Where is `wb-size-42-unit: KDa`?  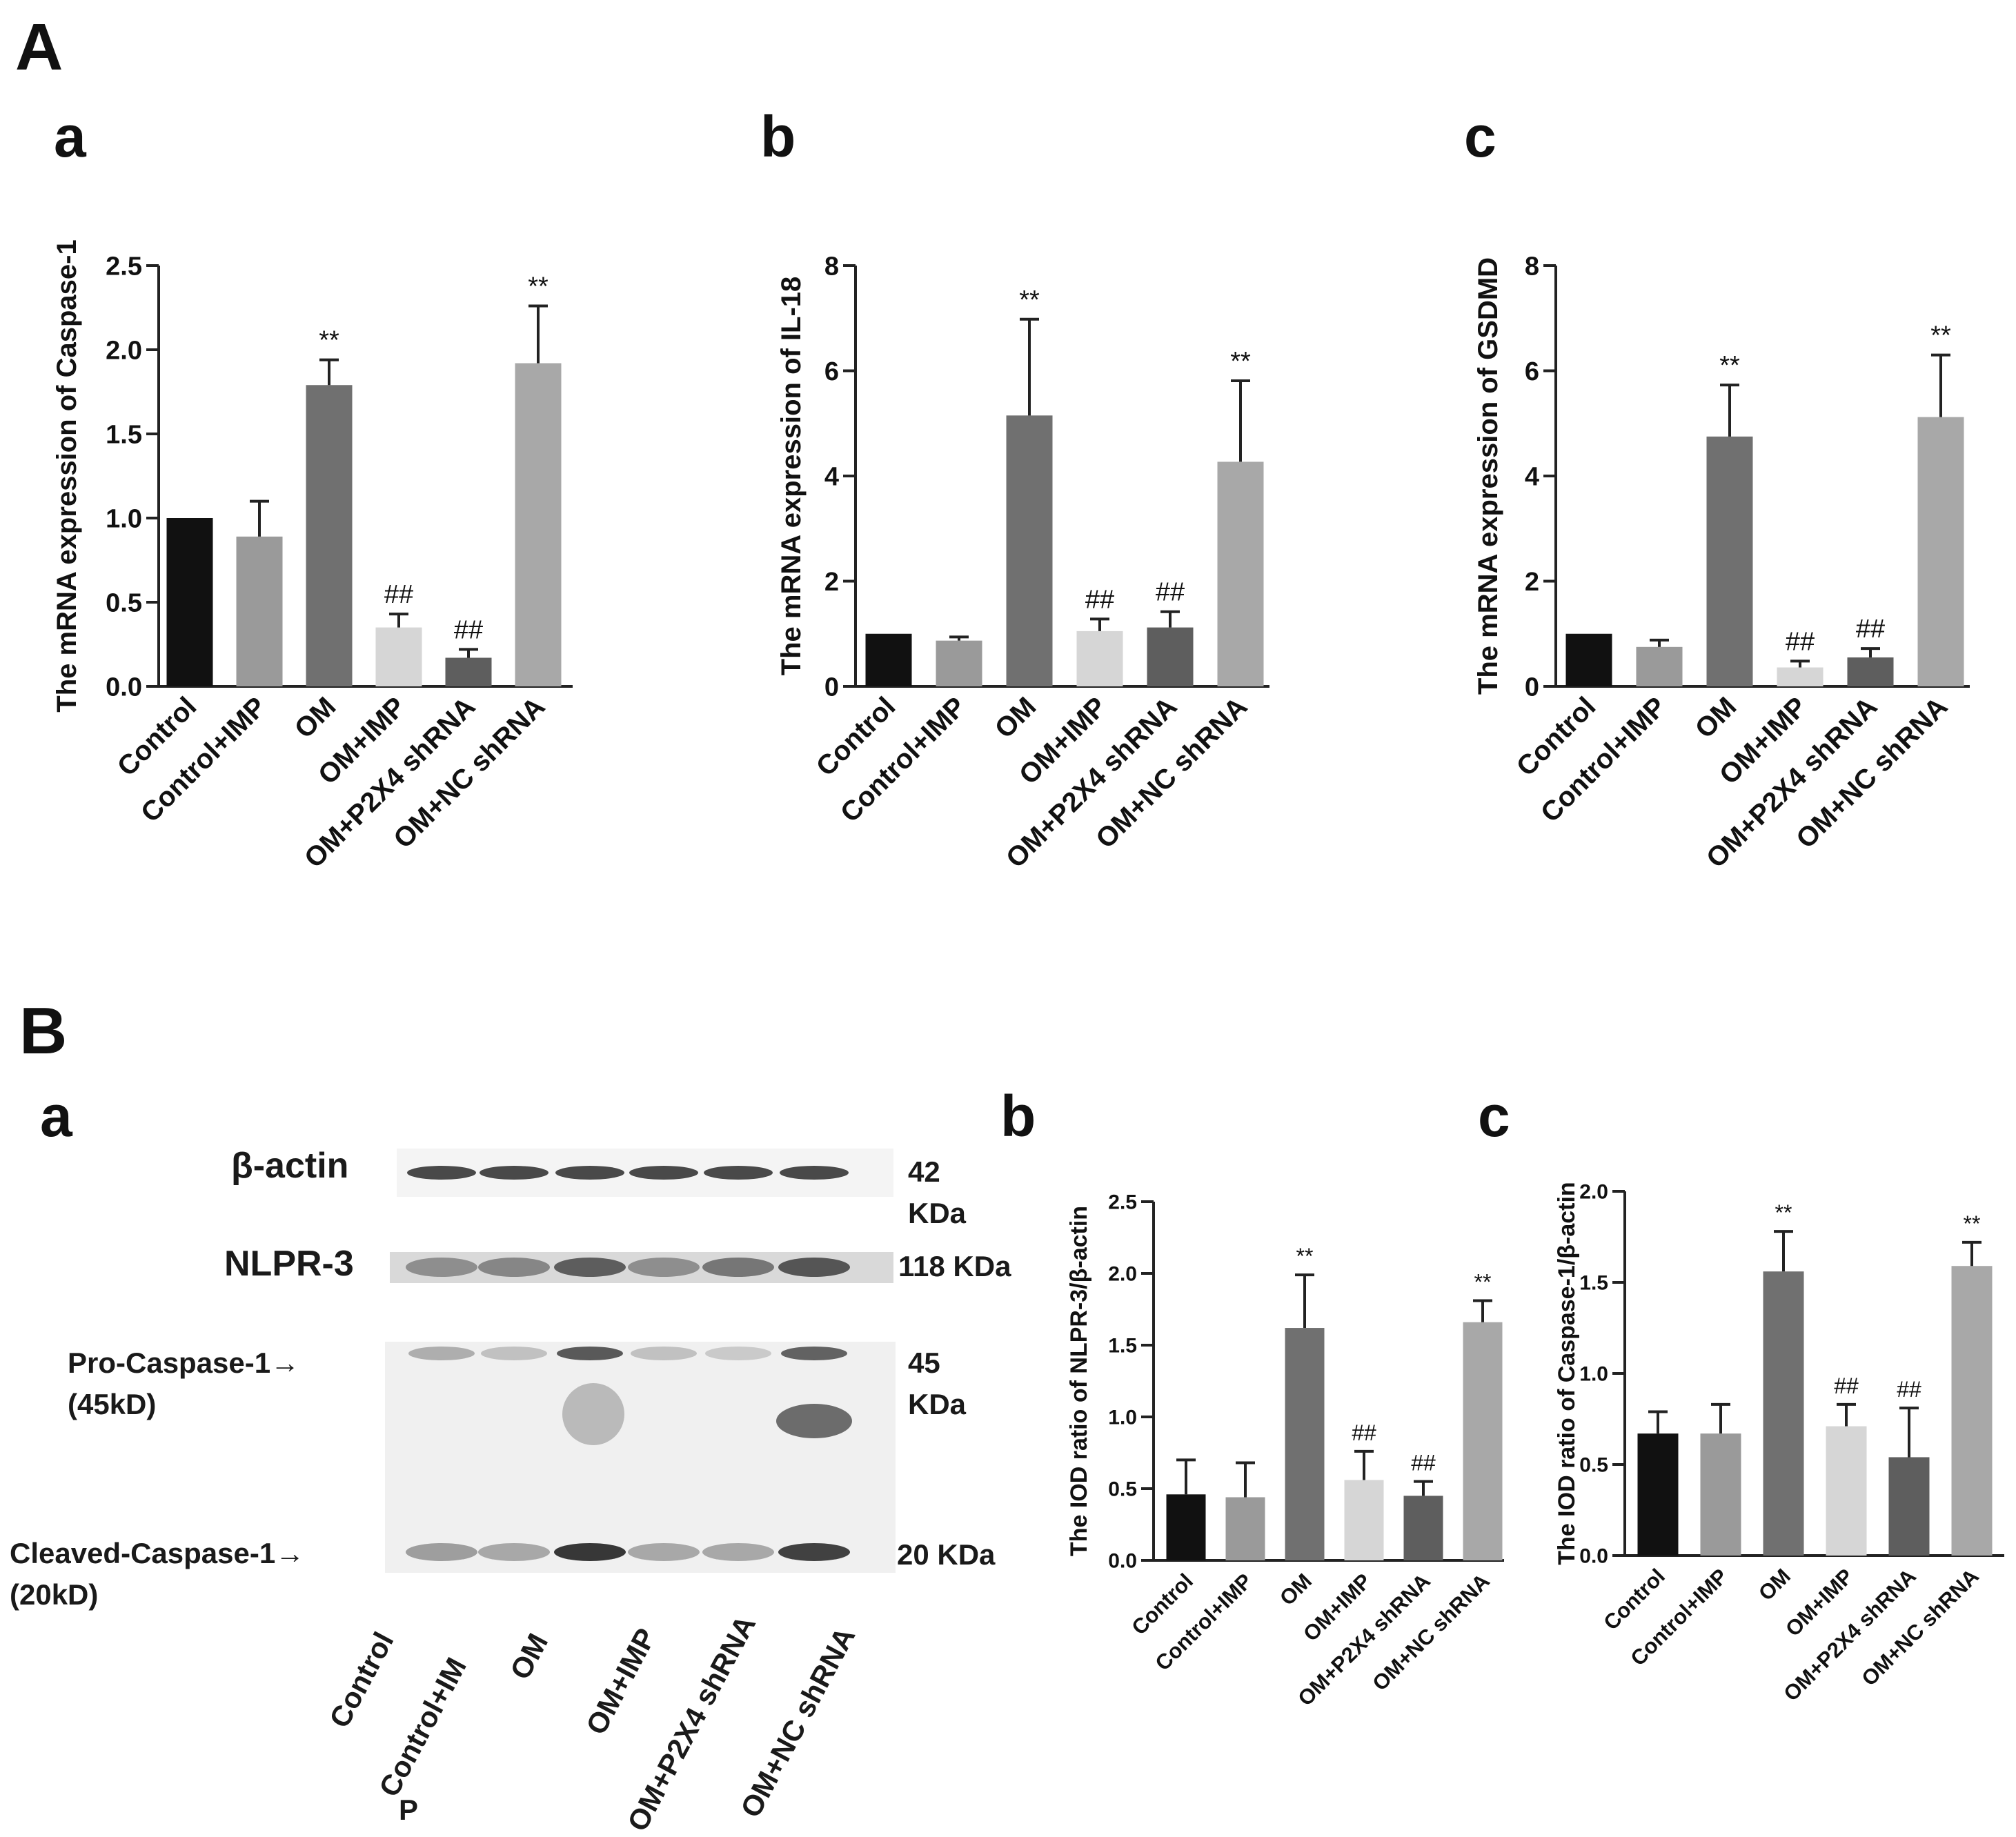 wb-size-42-unit: KDa is located at coordinates (937, 1213).